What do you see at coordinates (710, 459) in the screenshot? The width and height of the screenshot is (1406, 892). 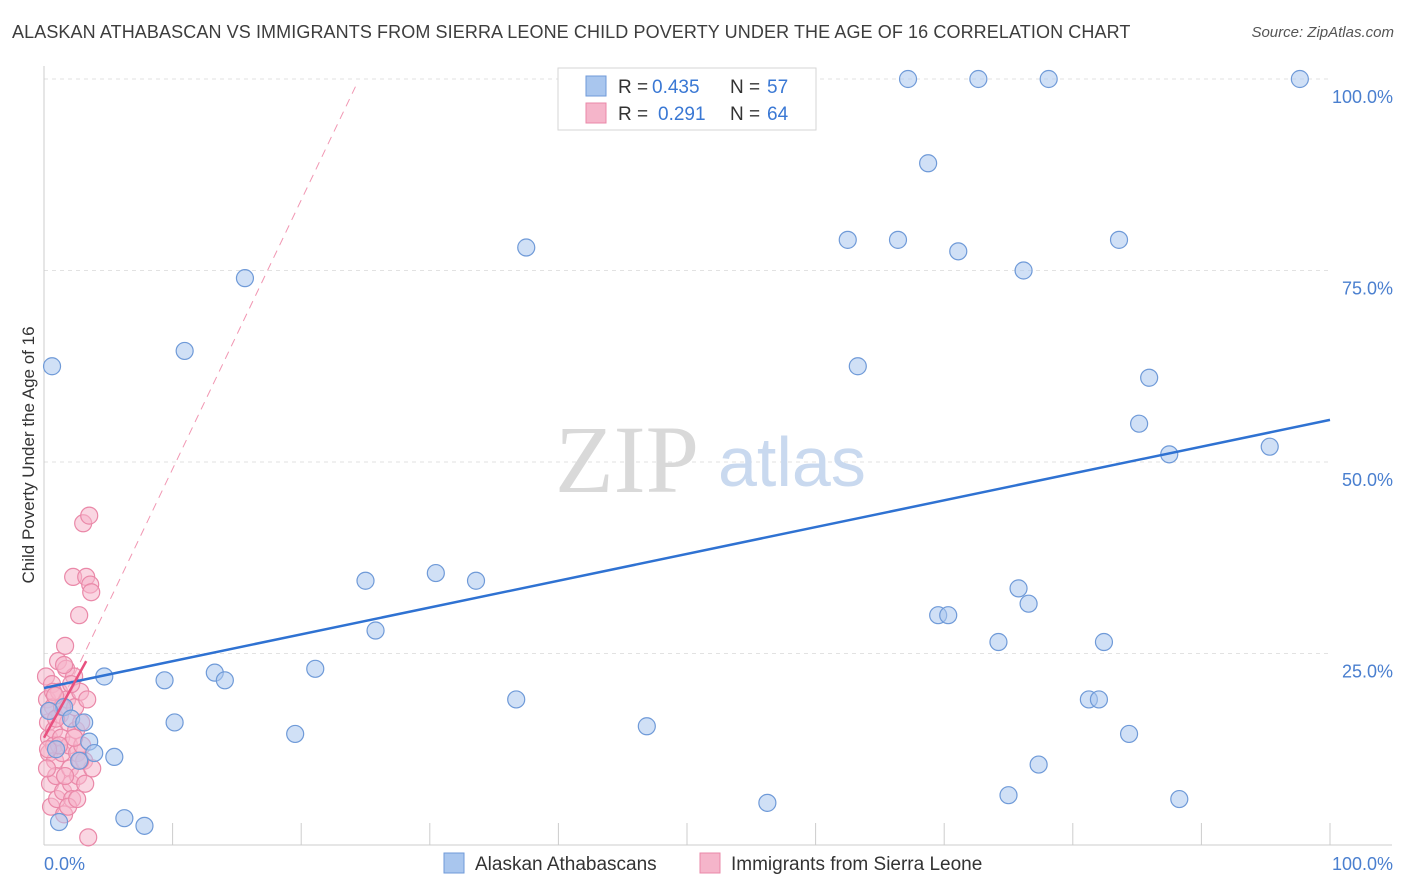 I see `watermark: ZIP atlas` at bounding box center [710, 459].